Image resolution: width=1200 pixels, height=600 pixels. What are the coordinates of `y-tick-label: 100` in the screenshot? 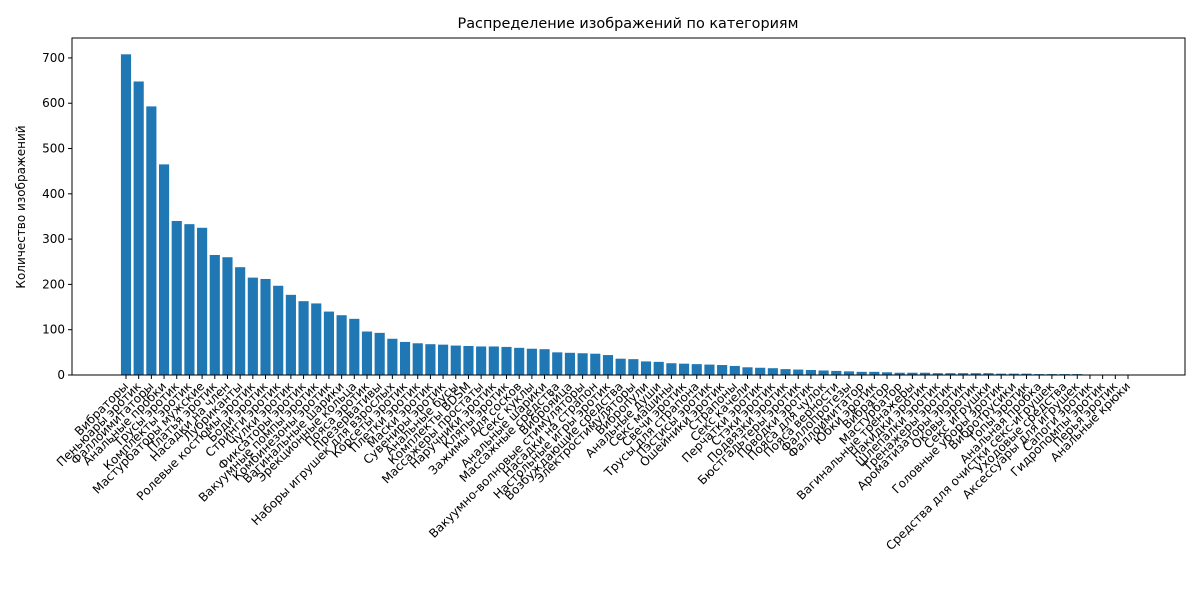 It's located at (53, 330).